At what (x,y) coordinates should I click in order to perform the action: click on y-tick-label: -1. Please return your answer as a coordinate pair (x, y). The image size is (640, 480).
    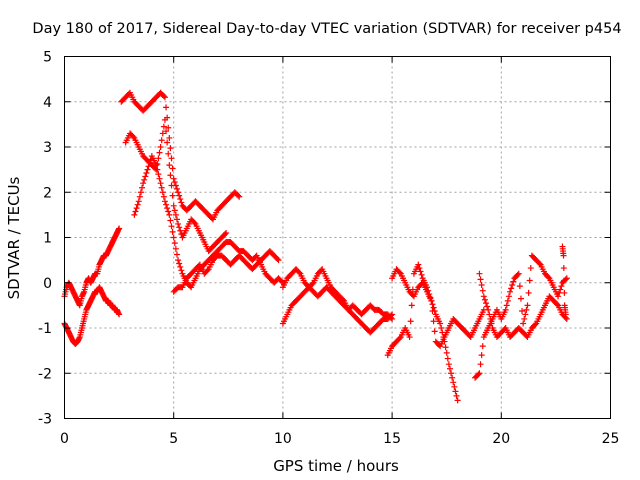
    Looking at the image, I should click on (45, 329).